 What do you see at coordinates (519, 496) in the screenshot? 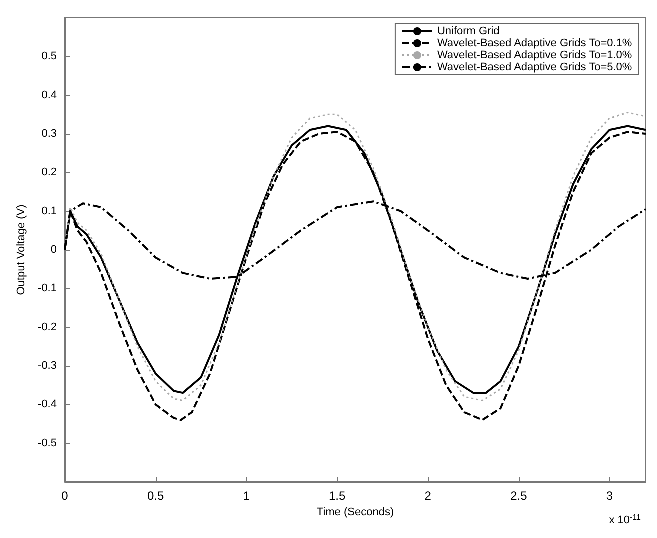
I see `x-tick-label: 2.5` at bounding box center [519, 496].